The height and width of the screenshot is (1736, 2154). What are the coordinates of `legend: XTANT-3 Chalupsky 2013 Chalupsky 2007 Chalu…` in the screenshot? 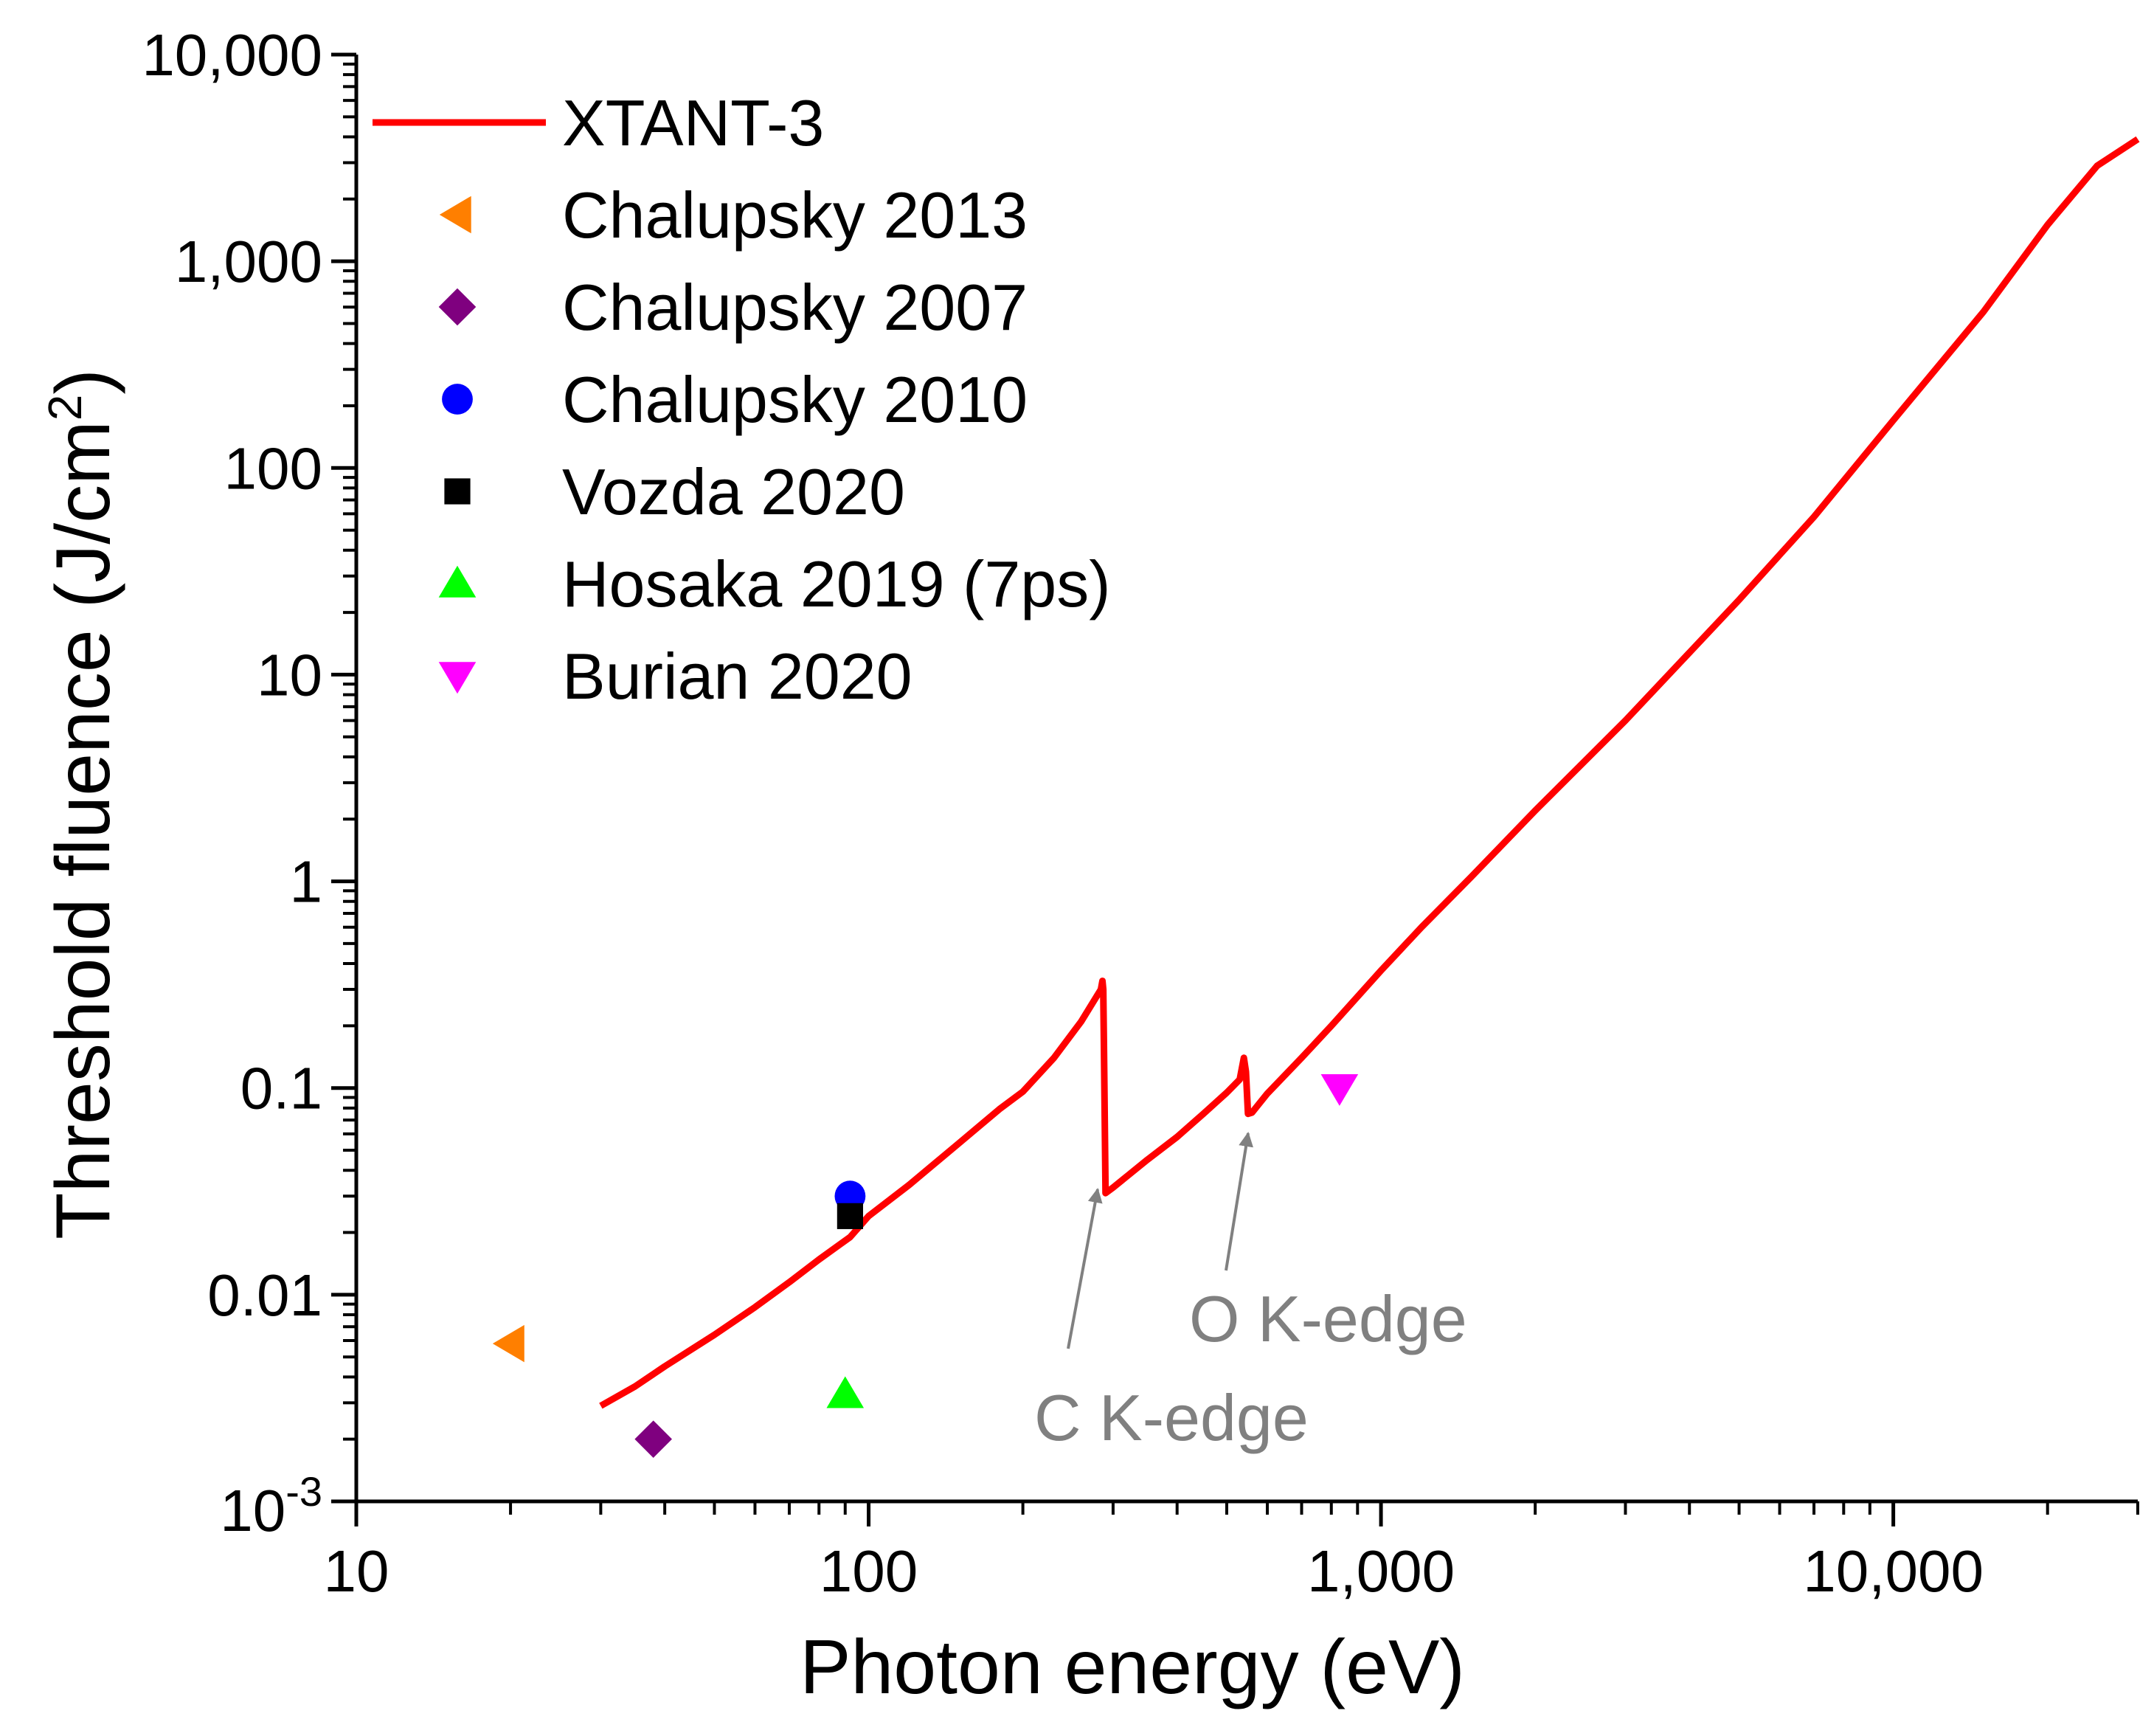 It's located at (742, 399).